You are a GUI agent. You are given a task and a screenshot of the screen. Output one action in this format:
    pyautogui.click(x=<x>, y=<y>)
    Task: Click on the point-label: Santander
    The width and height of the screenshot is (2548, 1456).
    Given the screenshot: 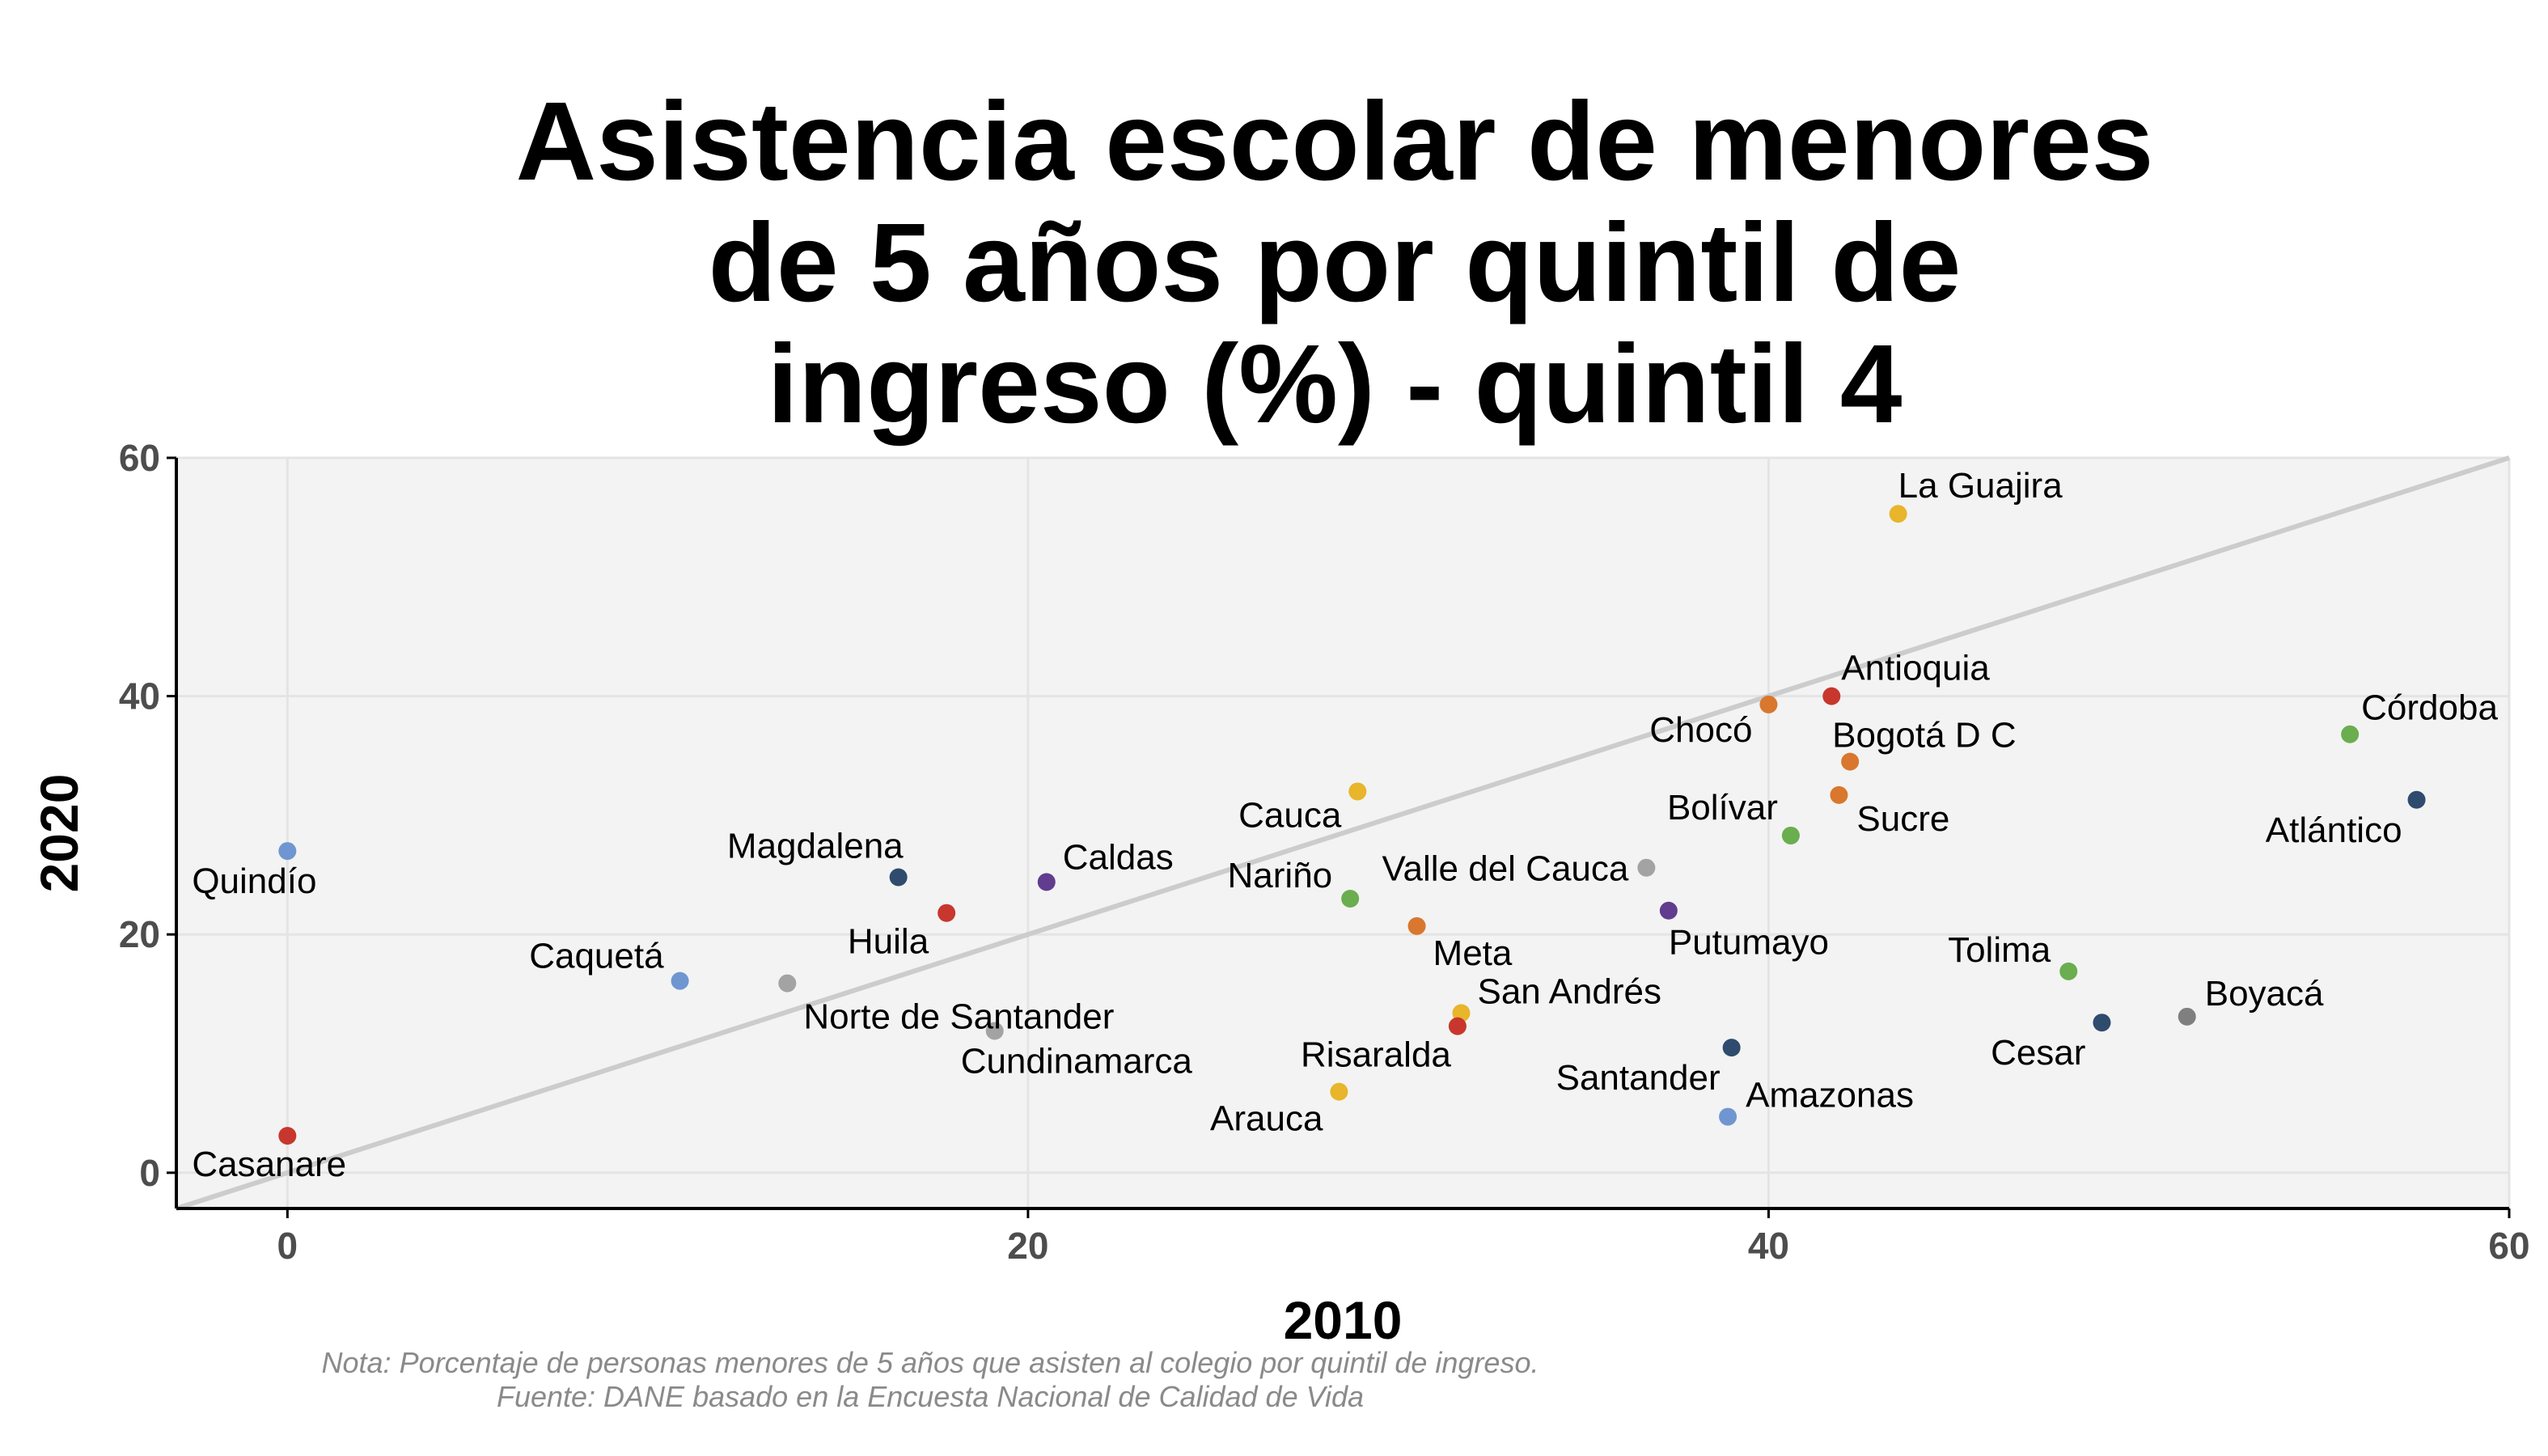 What is the action you would take?
    pyautogui.click(x=1638, y=1078)
    